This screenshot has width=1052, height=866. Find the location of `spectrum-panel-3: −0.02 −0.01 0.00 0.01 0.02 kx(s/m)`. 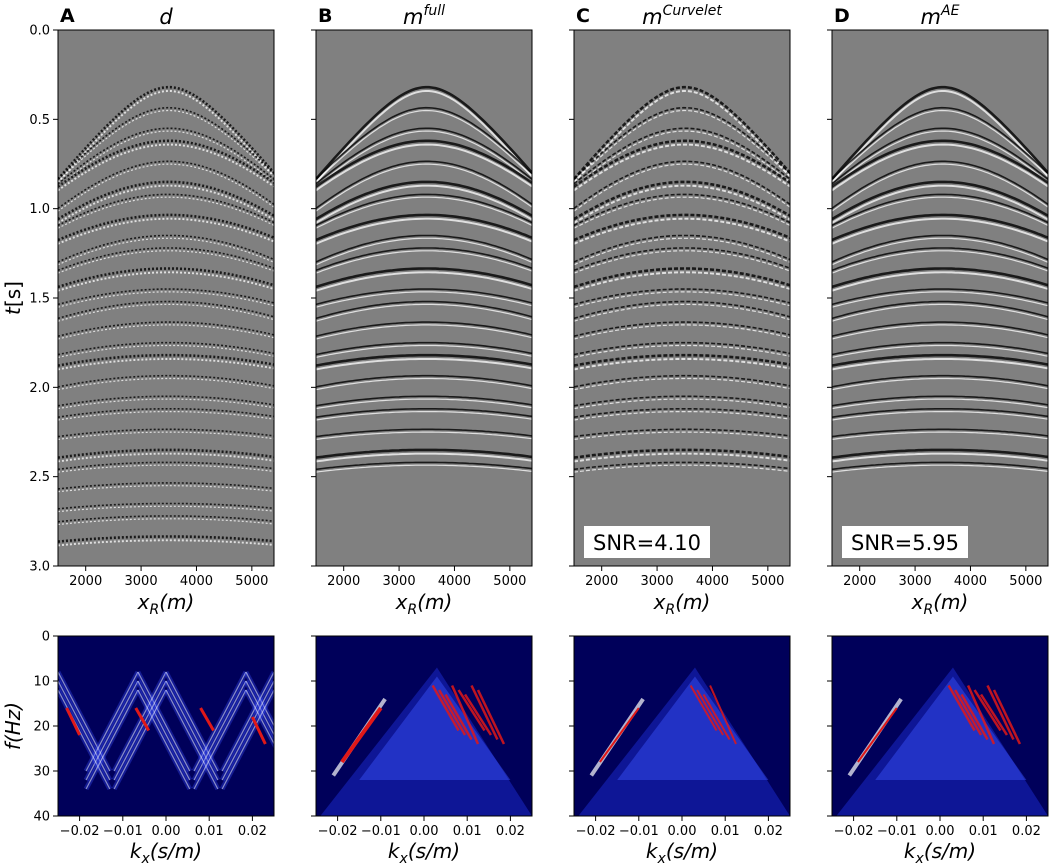

spectrum-panel-3: −0.02 −0.01 0.00 0.01 0.02 kx(s/m) is located at coordinates (680, 750).